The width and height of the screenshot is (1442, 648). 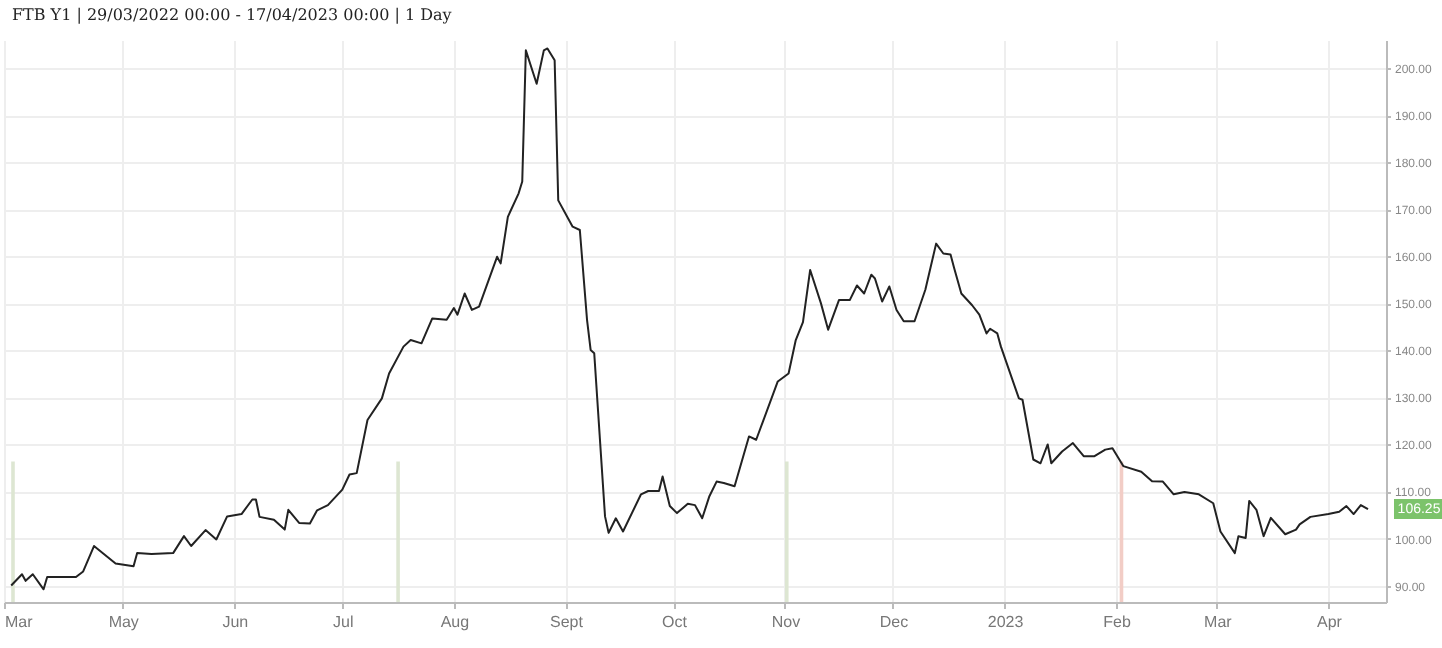 I want to click on x-tick-label: Jul, so click(x=343, y=622).